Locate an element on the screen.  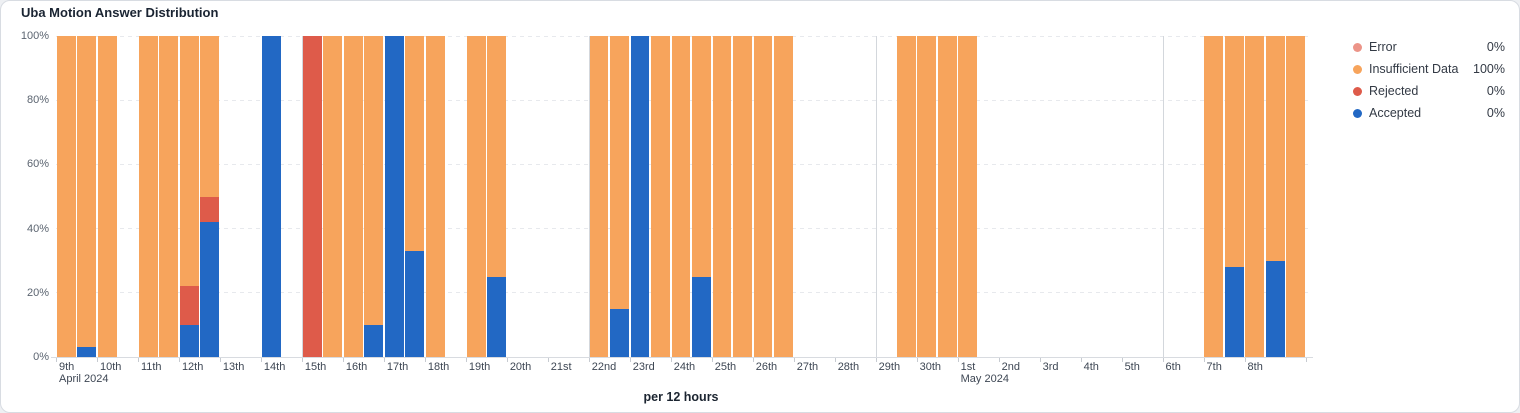
bar-apr-15-am is located at coordinates (312, 196).